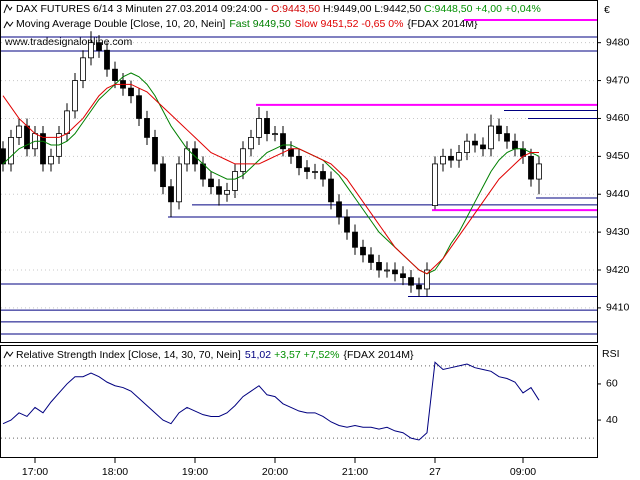  I want to click on x-tick-label: 18:00, so click(115, 472).